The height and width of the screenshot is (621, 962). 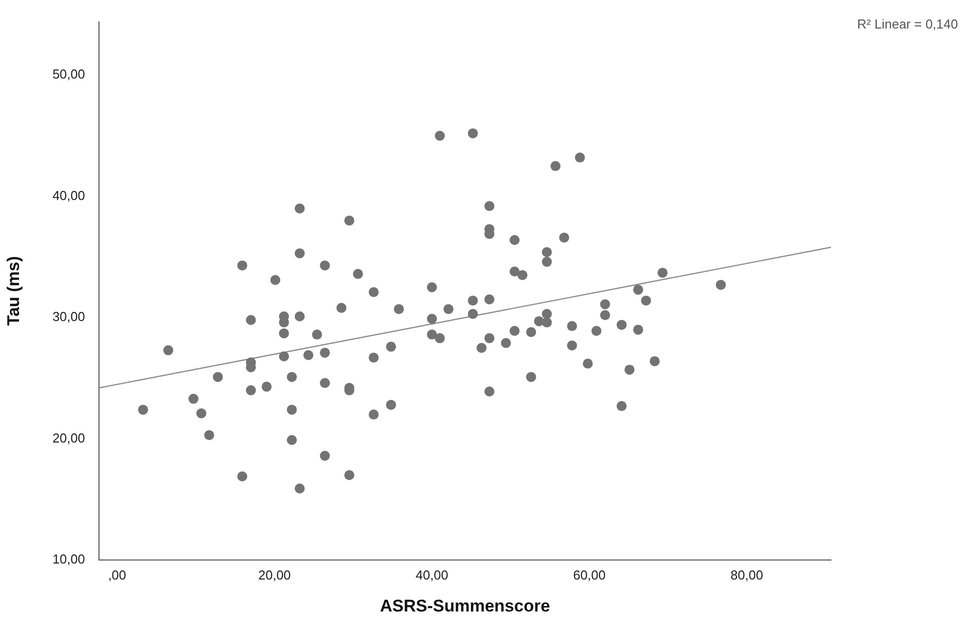 I want to click on y-tick-label: 50,00, so click(x=68, y=74).